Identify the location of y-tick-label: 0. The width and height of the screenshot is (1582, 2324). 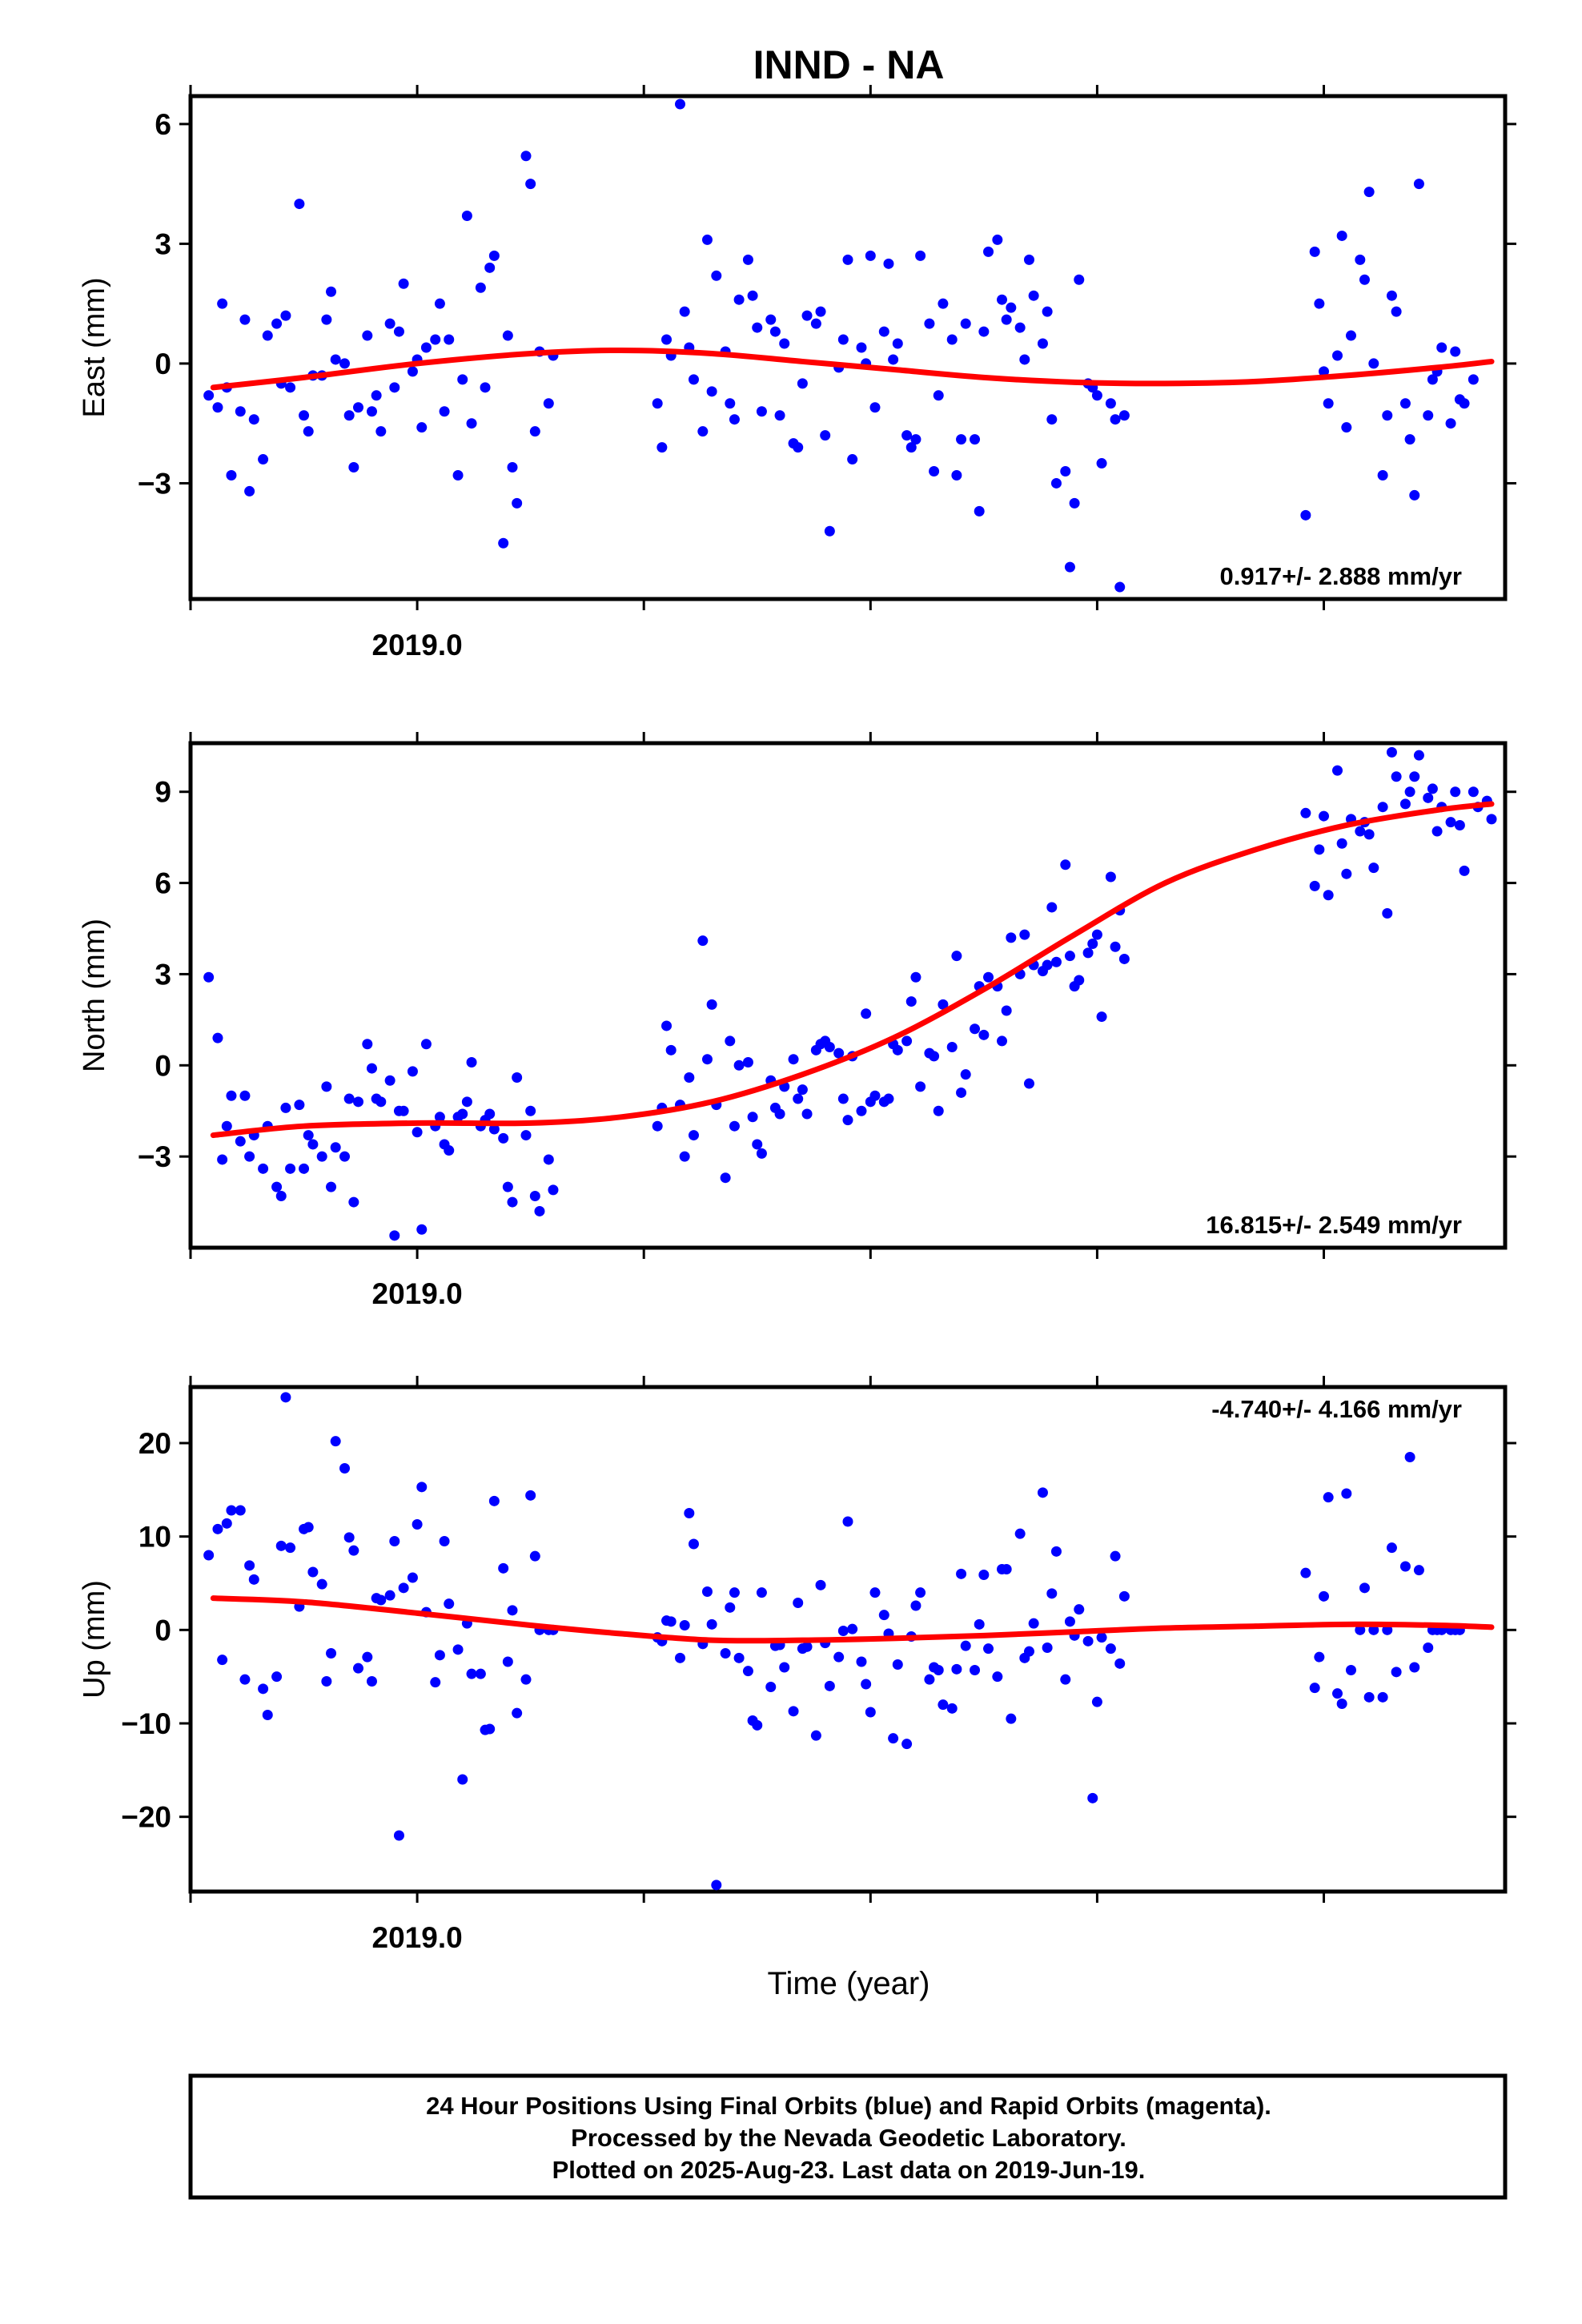
(163, 1631).